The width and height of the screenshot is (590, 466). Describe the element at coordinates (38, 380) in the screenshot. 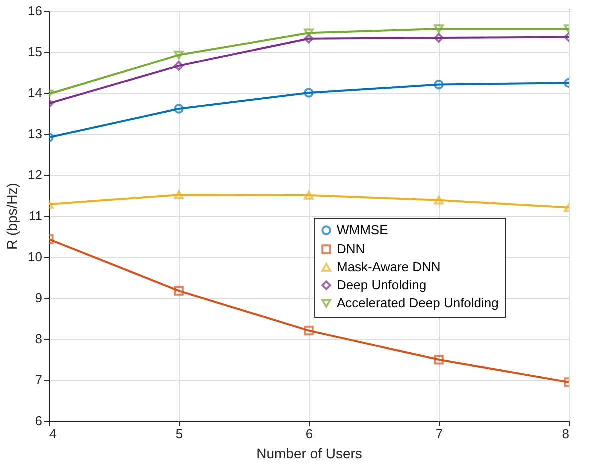

I see `y-tick-label: 7` at that location.